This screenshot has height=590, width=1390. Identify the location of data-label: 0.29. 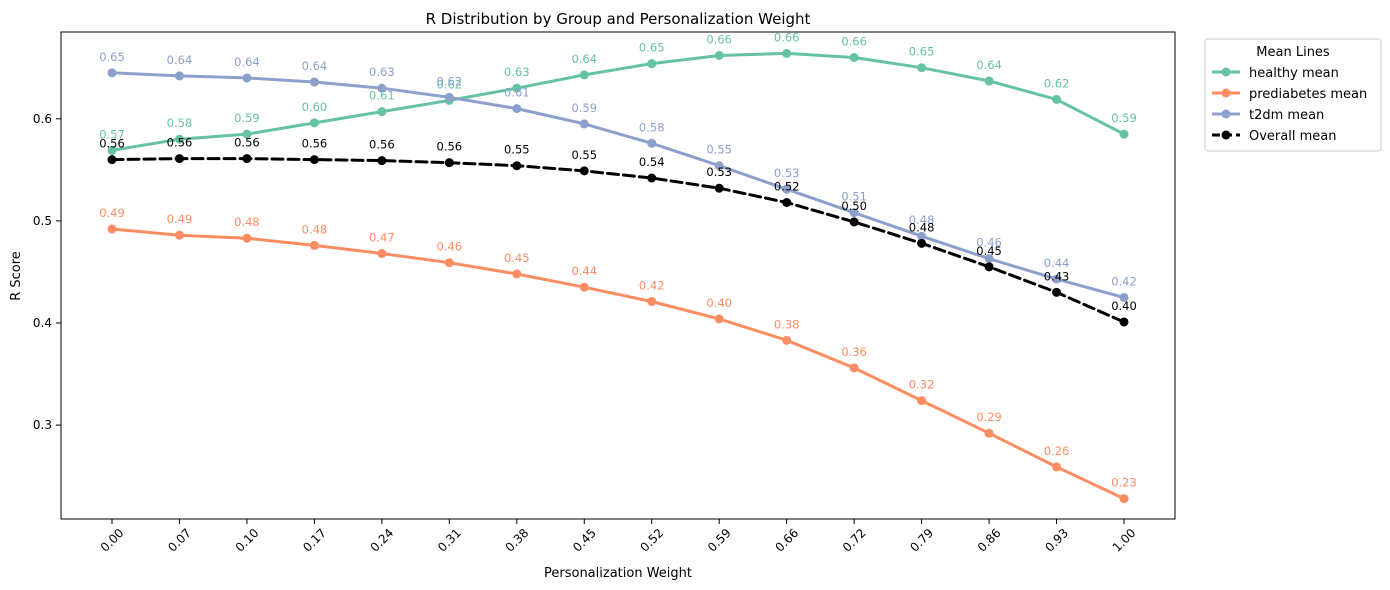
(989, 417).